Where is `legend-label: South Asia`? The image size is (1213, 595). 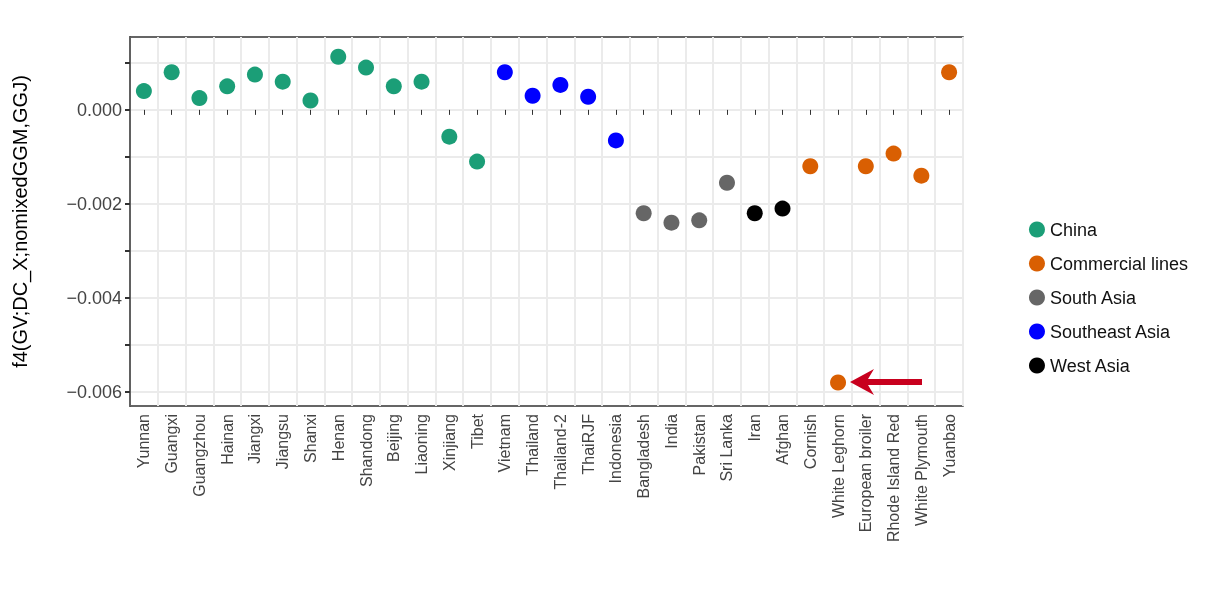 legend-label: South Asia is located at coordinates (1093, 297).